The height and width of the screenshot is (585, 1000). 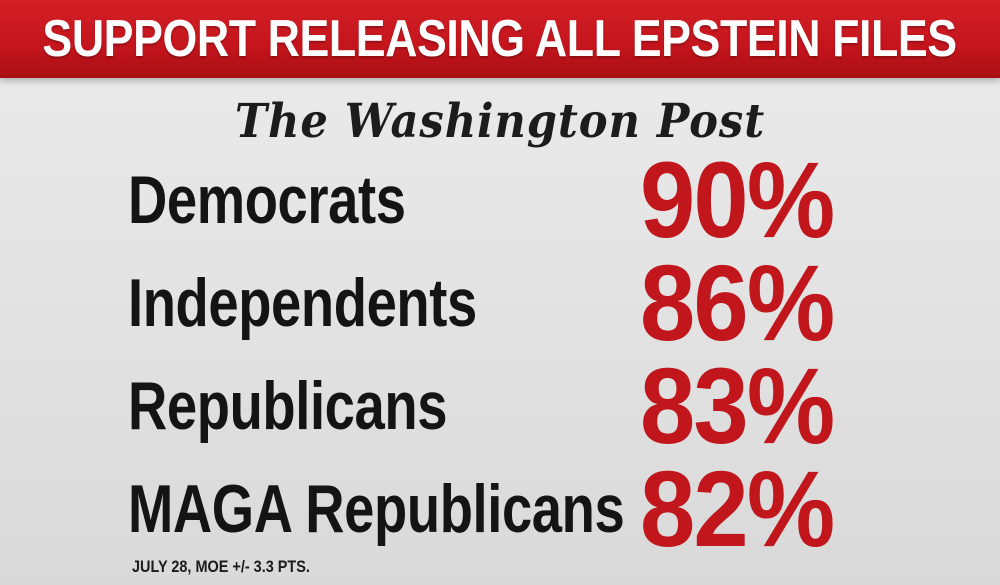 I want to click on title-banner: SUPPORT RELEASING ALL EPSTEIN FILES, so click(x=500, y=39).